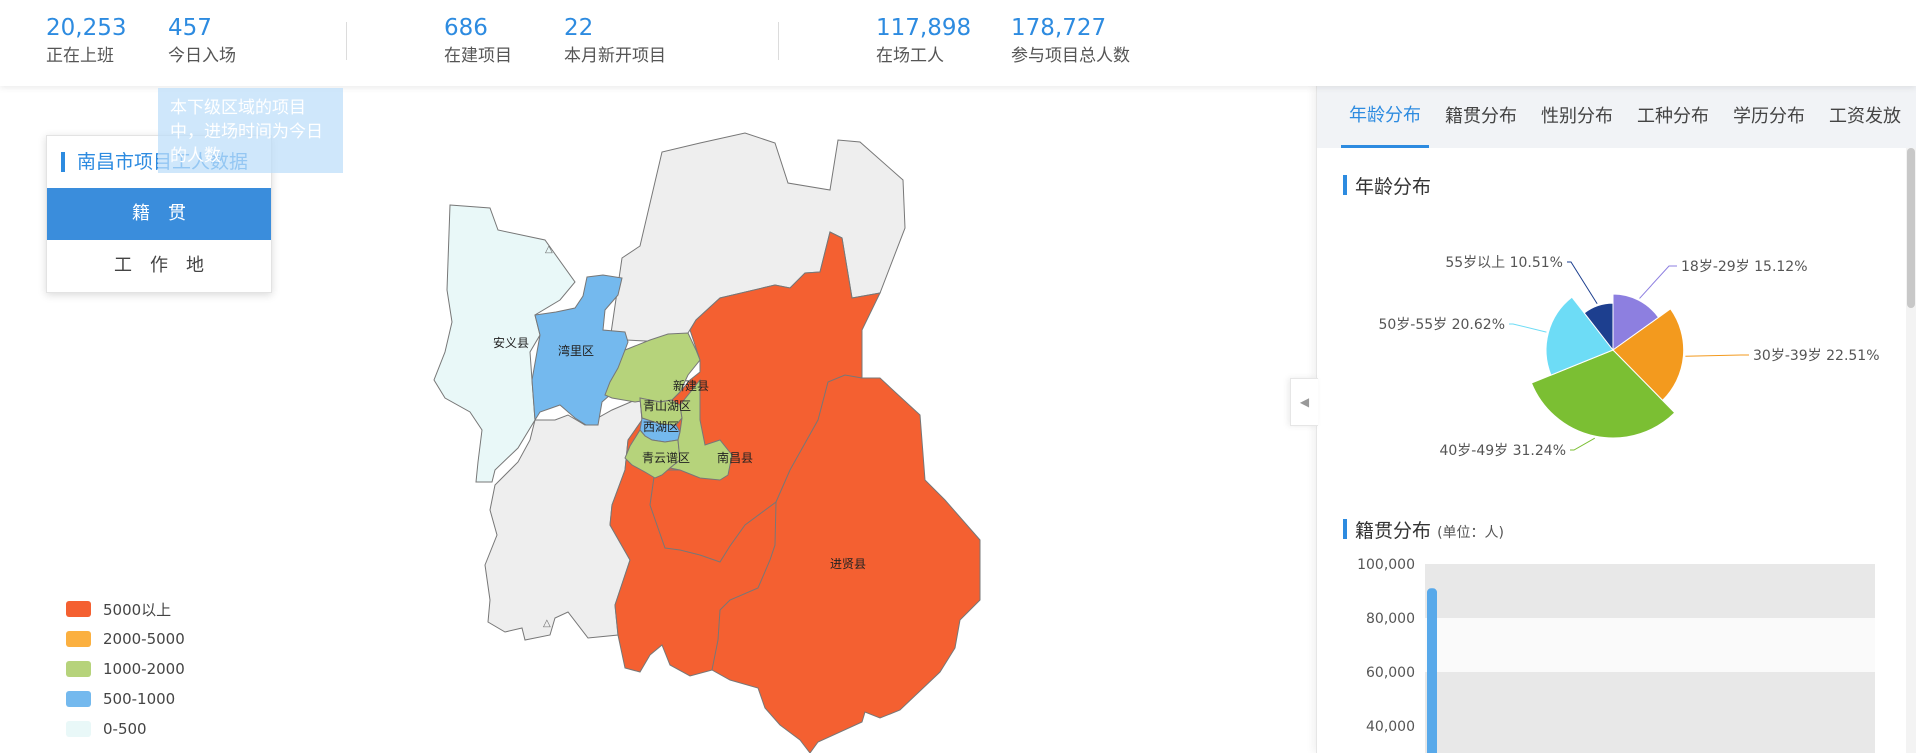 Image resolution: width=1916 pixels, height=753 pixels. Describe the element at coordinates (1470, 533) in the screenshot. I see `section-unit: (单位：人)` at that location.